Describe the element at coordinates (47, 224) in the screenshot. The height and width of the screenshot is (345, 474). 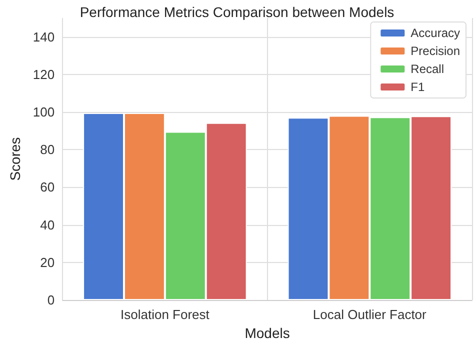
I see `y-tick-label: 40` at that location.